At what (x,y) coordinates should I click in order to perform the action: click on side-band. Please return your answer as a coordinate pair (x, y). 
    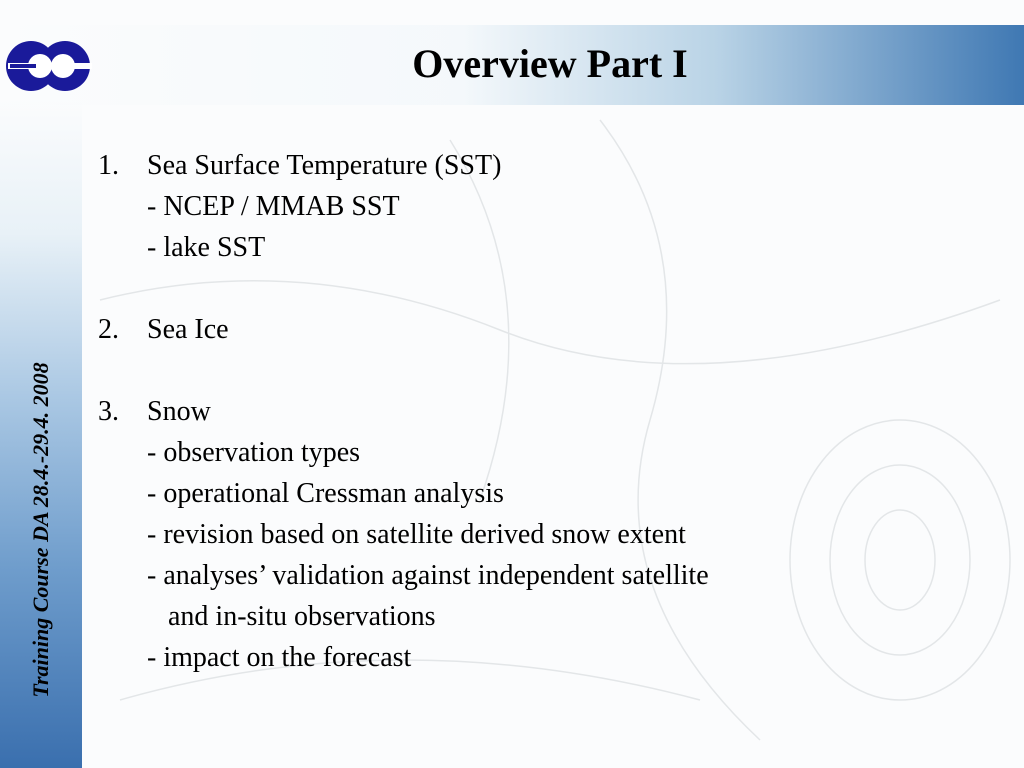
    Looking at the image, I should click on (41, 434).